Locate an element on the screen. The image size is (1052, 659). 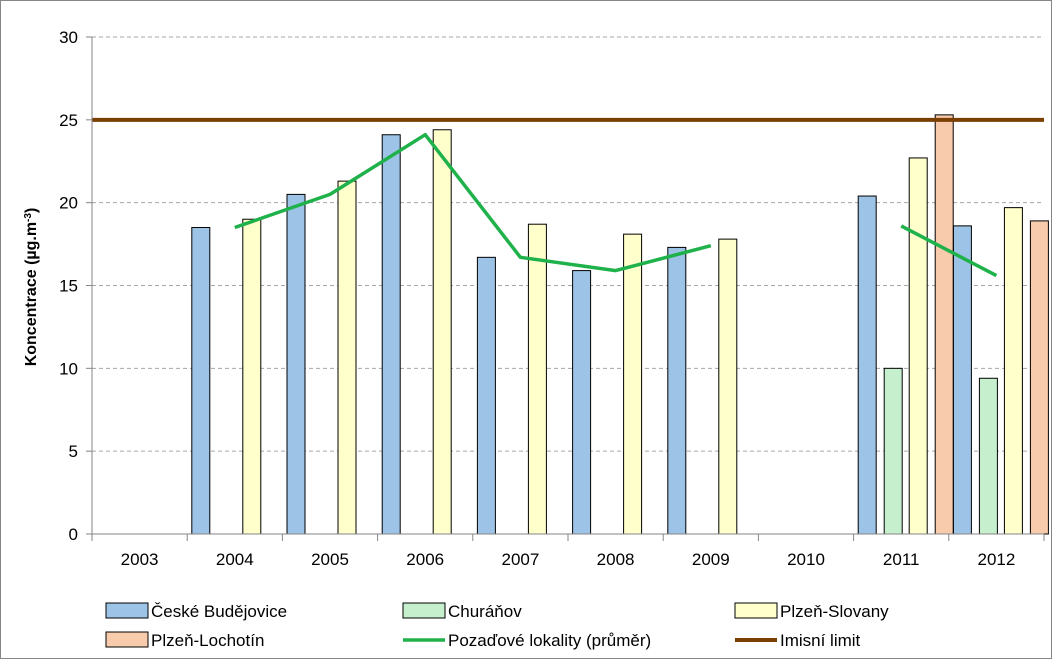
x-tick-label: 2012 is located at coordinates (996, 559).